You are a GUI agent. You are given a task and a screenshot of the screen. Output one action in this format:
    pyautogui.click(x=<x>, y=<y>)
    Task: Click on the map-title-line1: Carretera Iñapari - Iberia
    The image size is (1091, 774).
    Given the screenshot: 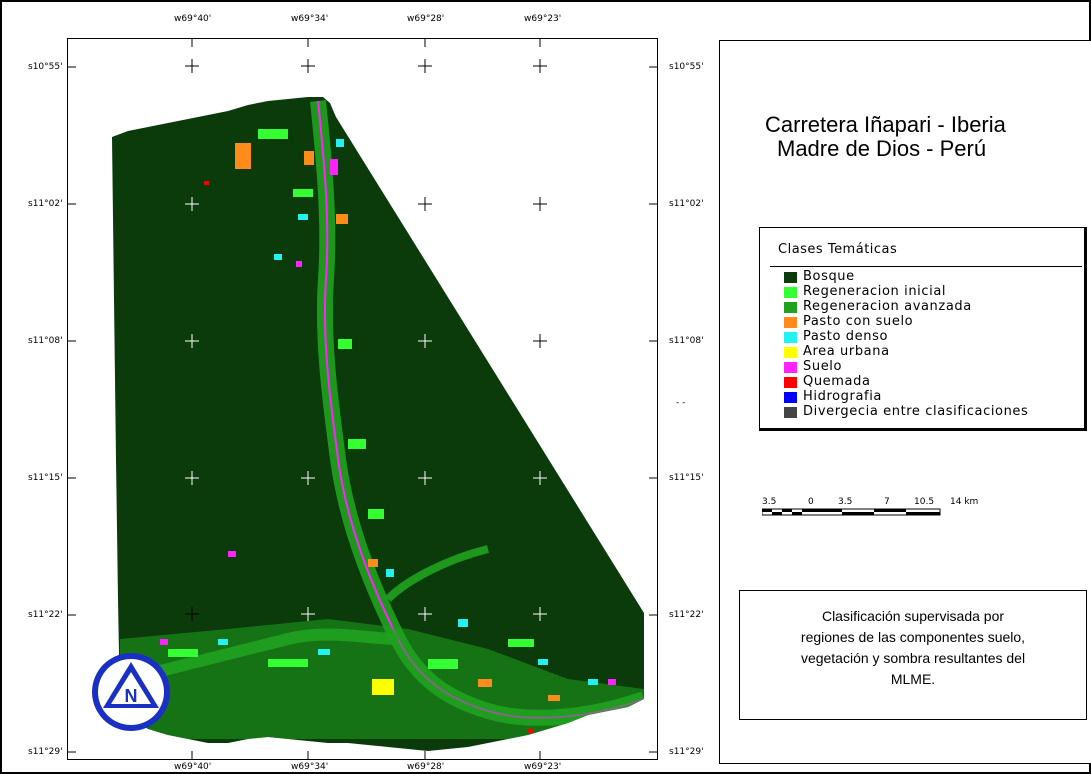 What is the action you would take?
    pyautogui.click(x=885, y=124)
    